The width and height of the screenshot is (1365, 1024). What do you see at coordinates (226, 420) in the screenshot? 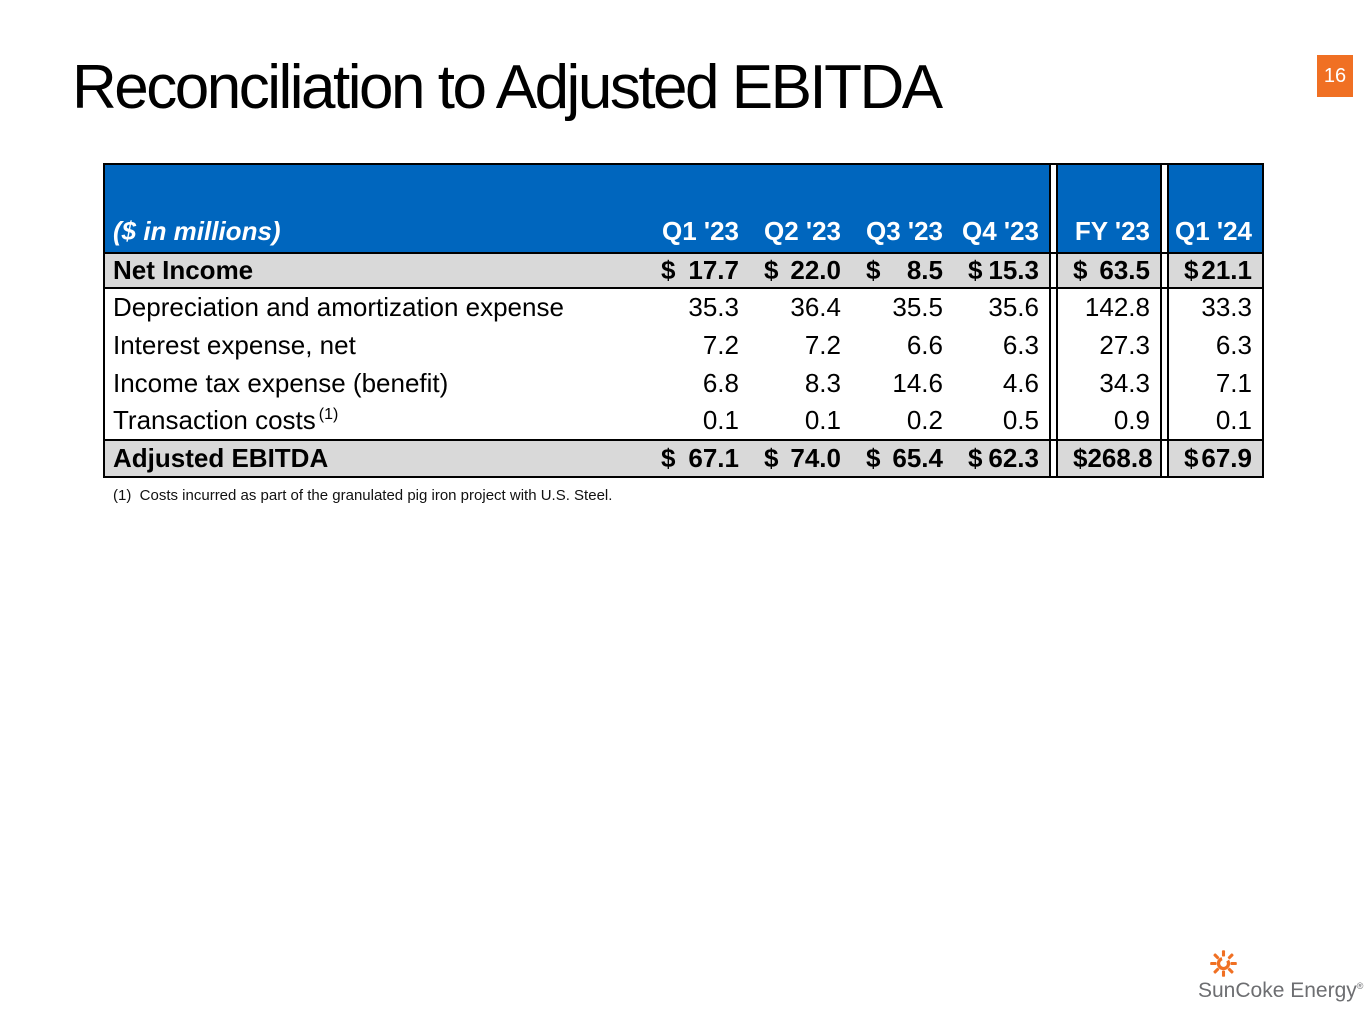
I see `row-label: Transaction costs (1)` at bounding box center [226, 420].